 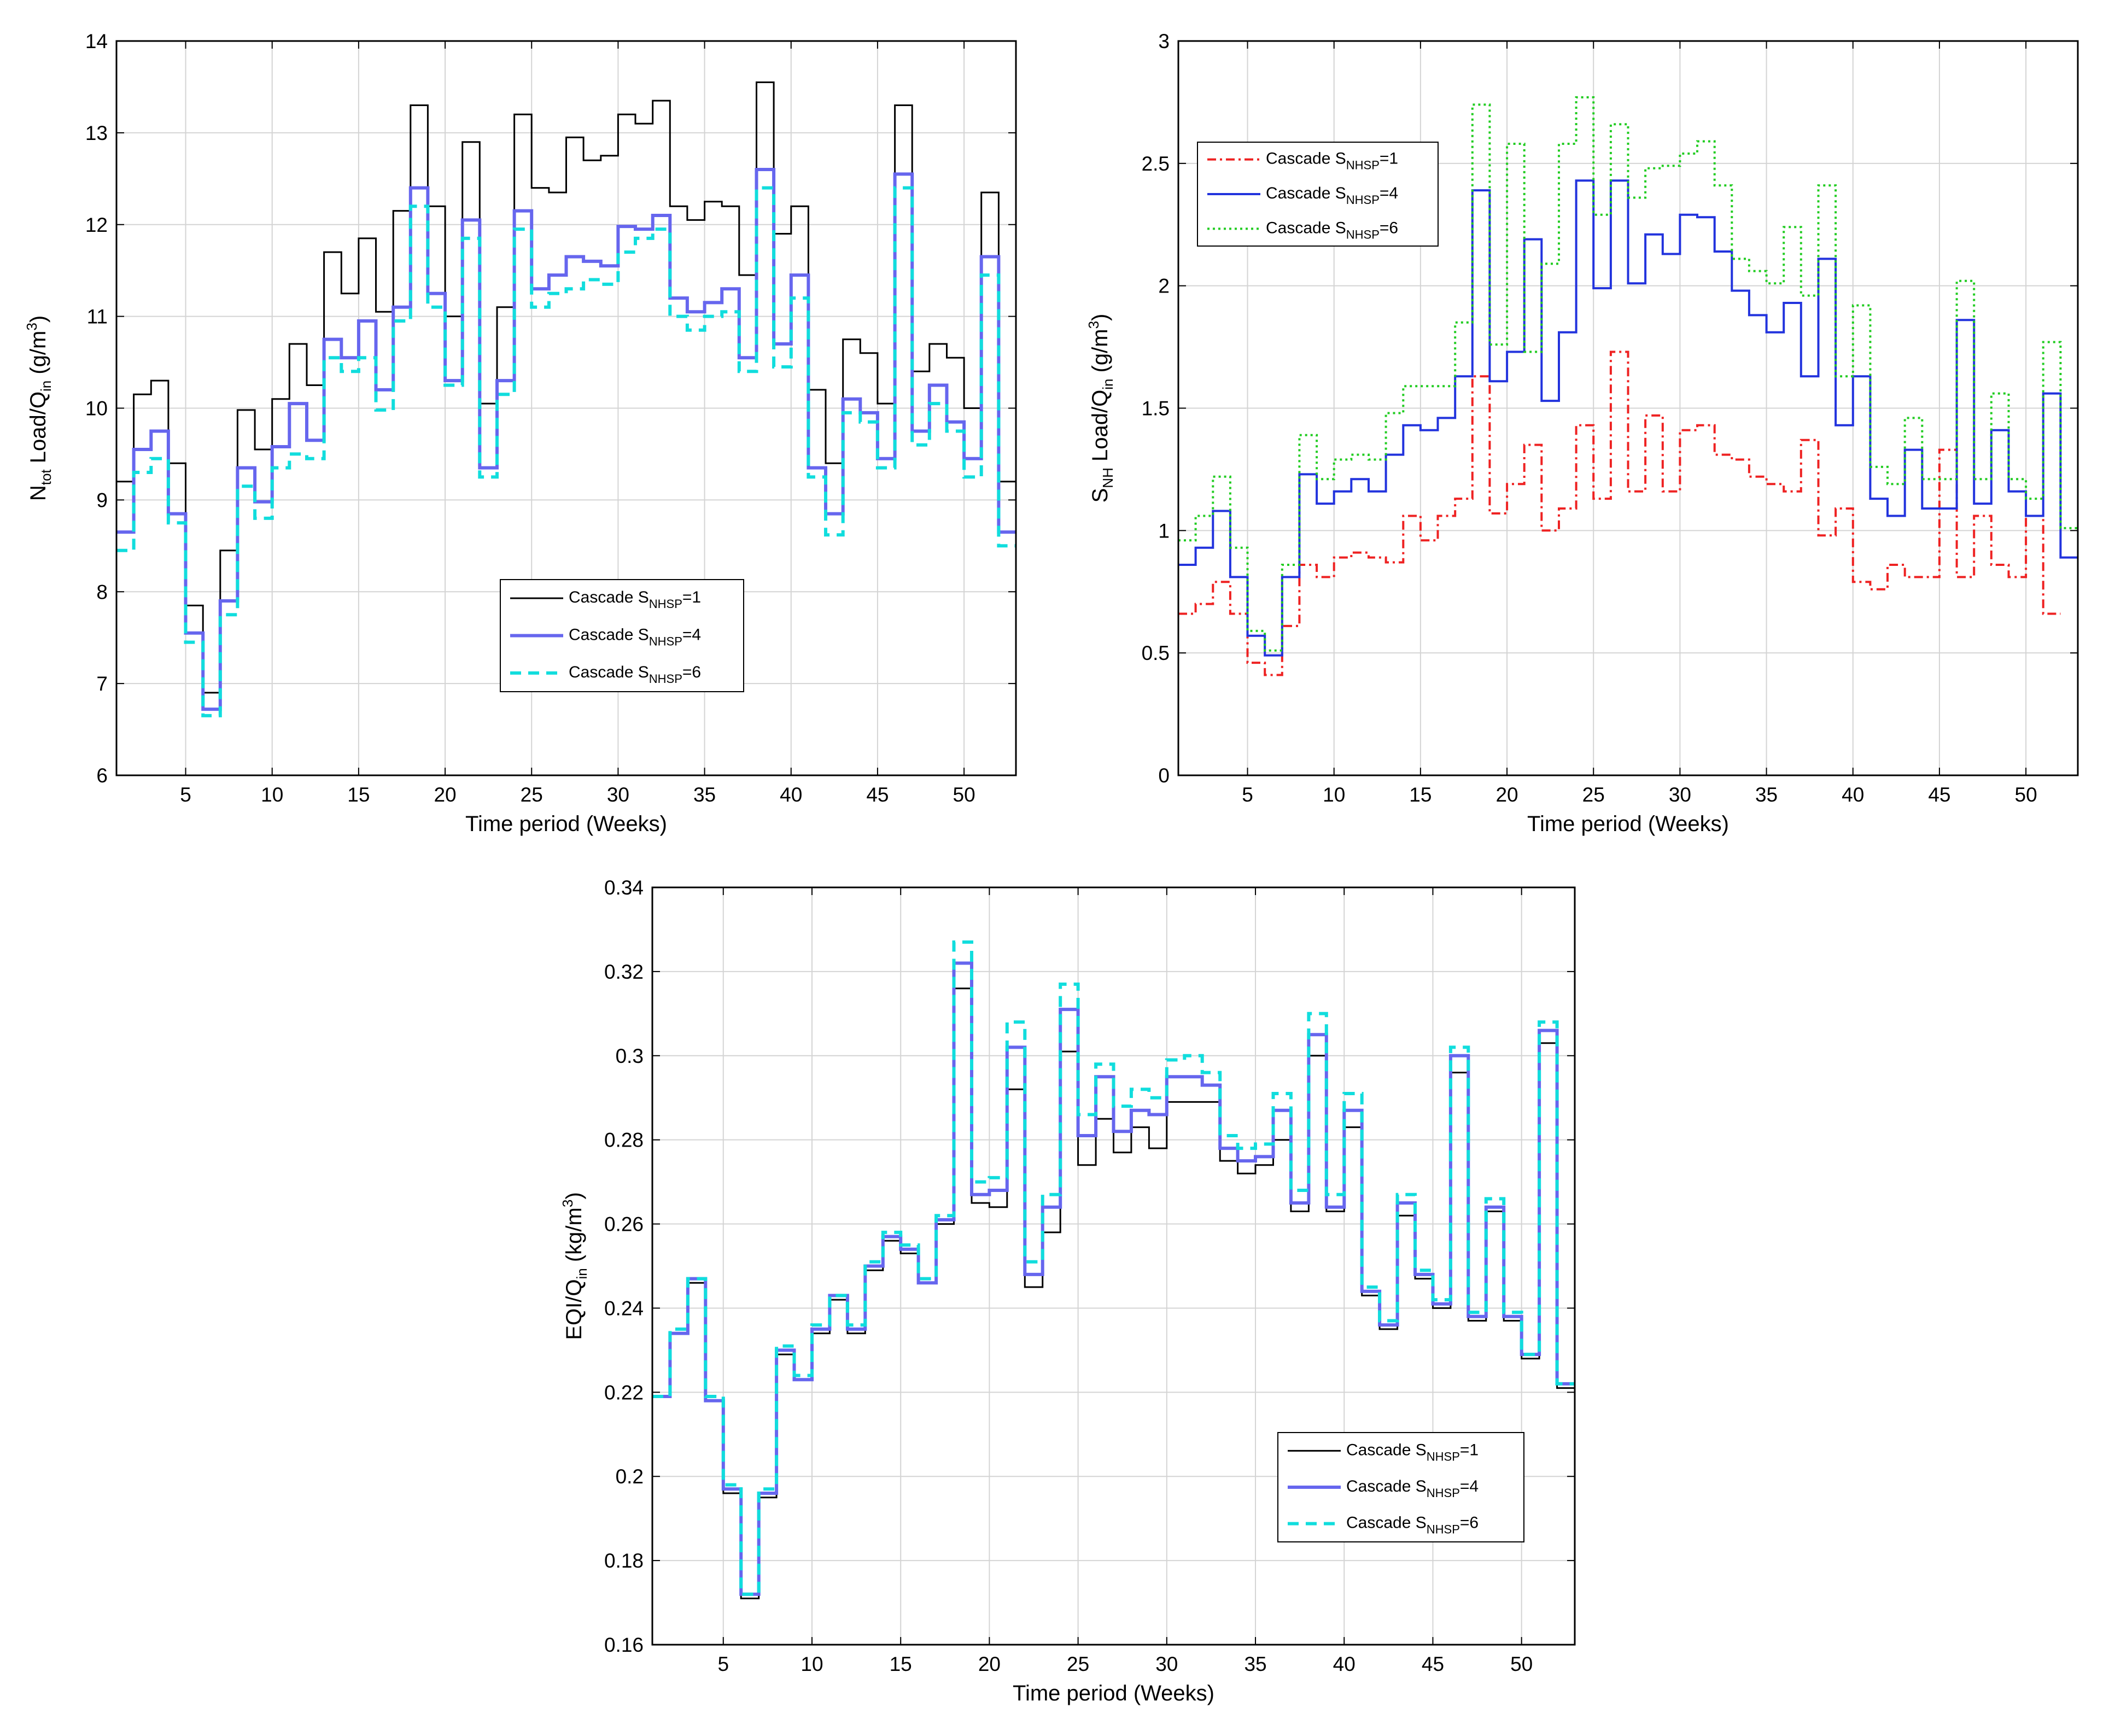 What do you see at coordinates (39, 408) in the screenshot?
I see `y-axis-label: Ntot Load/Qin (g/m3)` at bounding box center [39, 408].